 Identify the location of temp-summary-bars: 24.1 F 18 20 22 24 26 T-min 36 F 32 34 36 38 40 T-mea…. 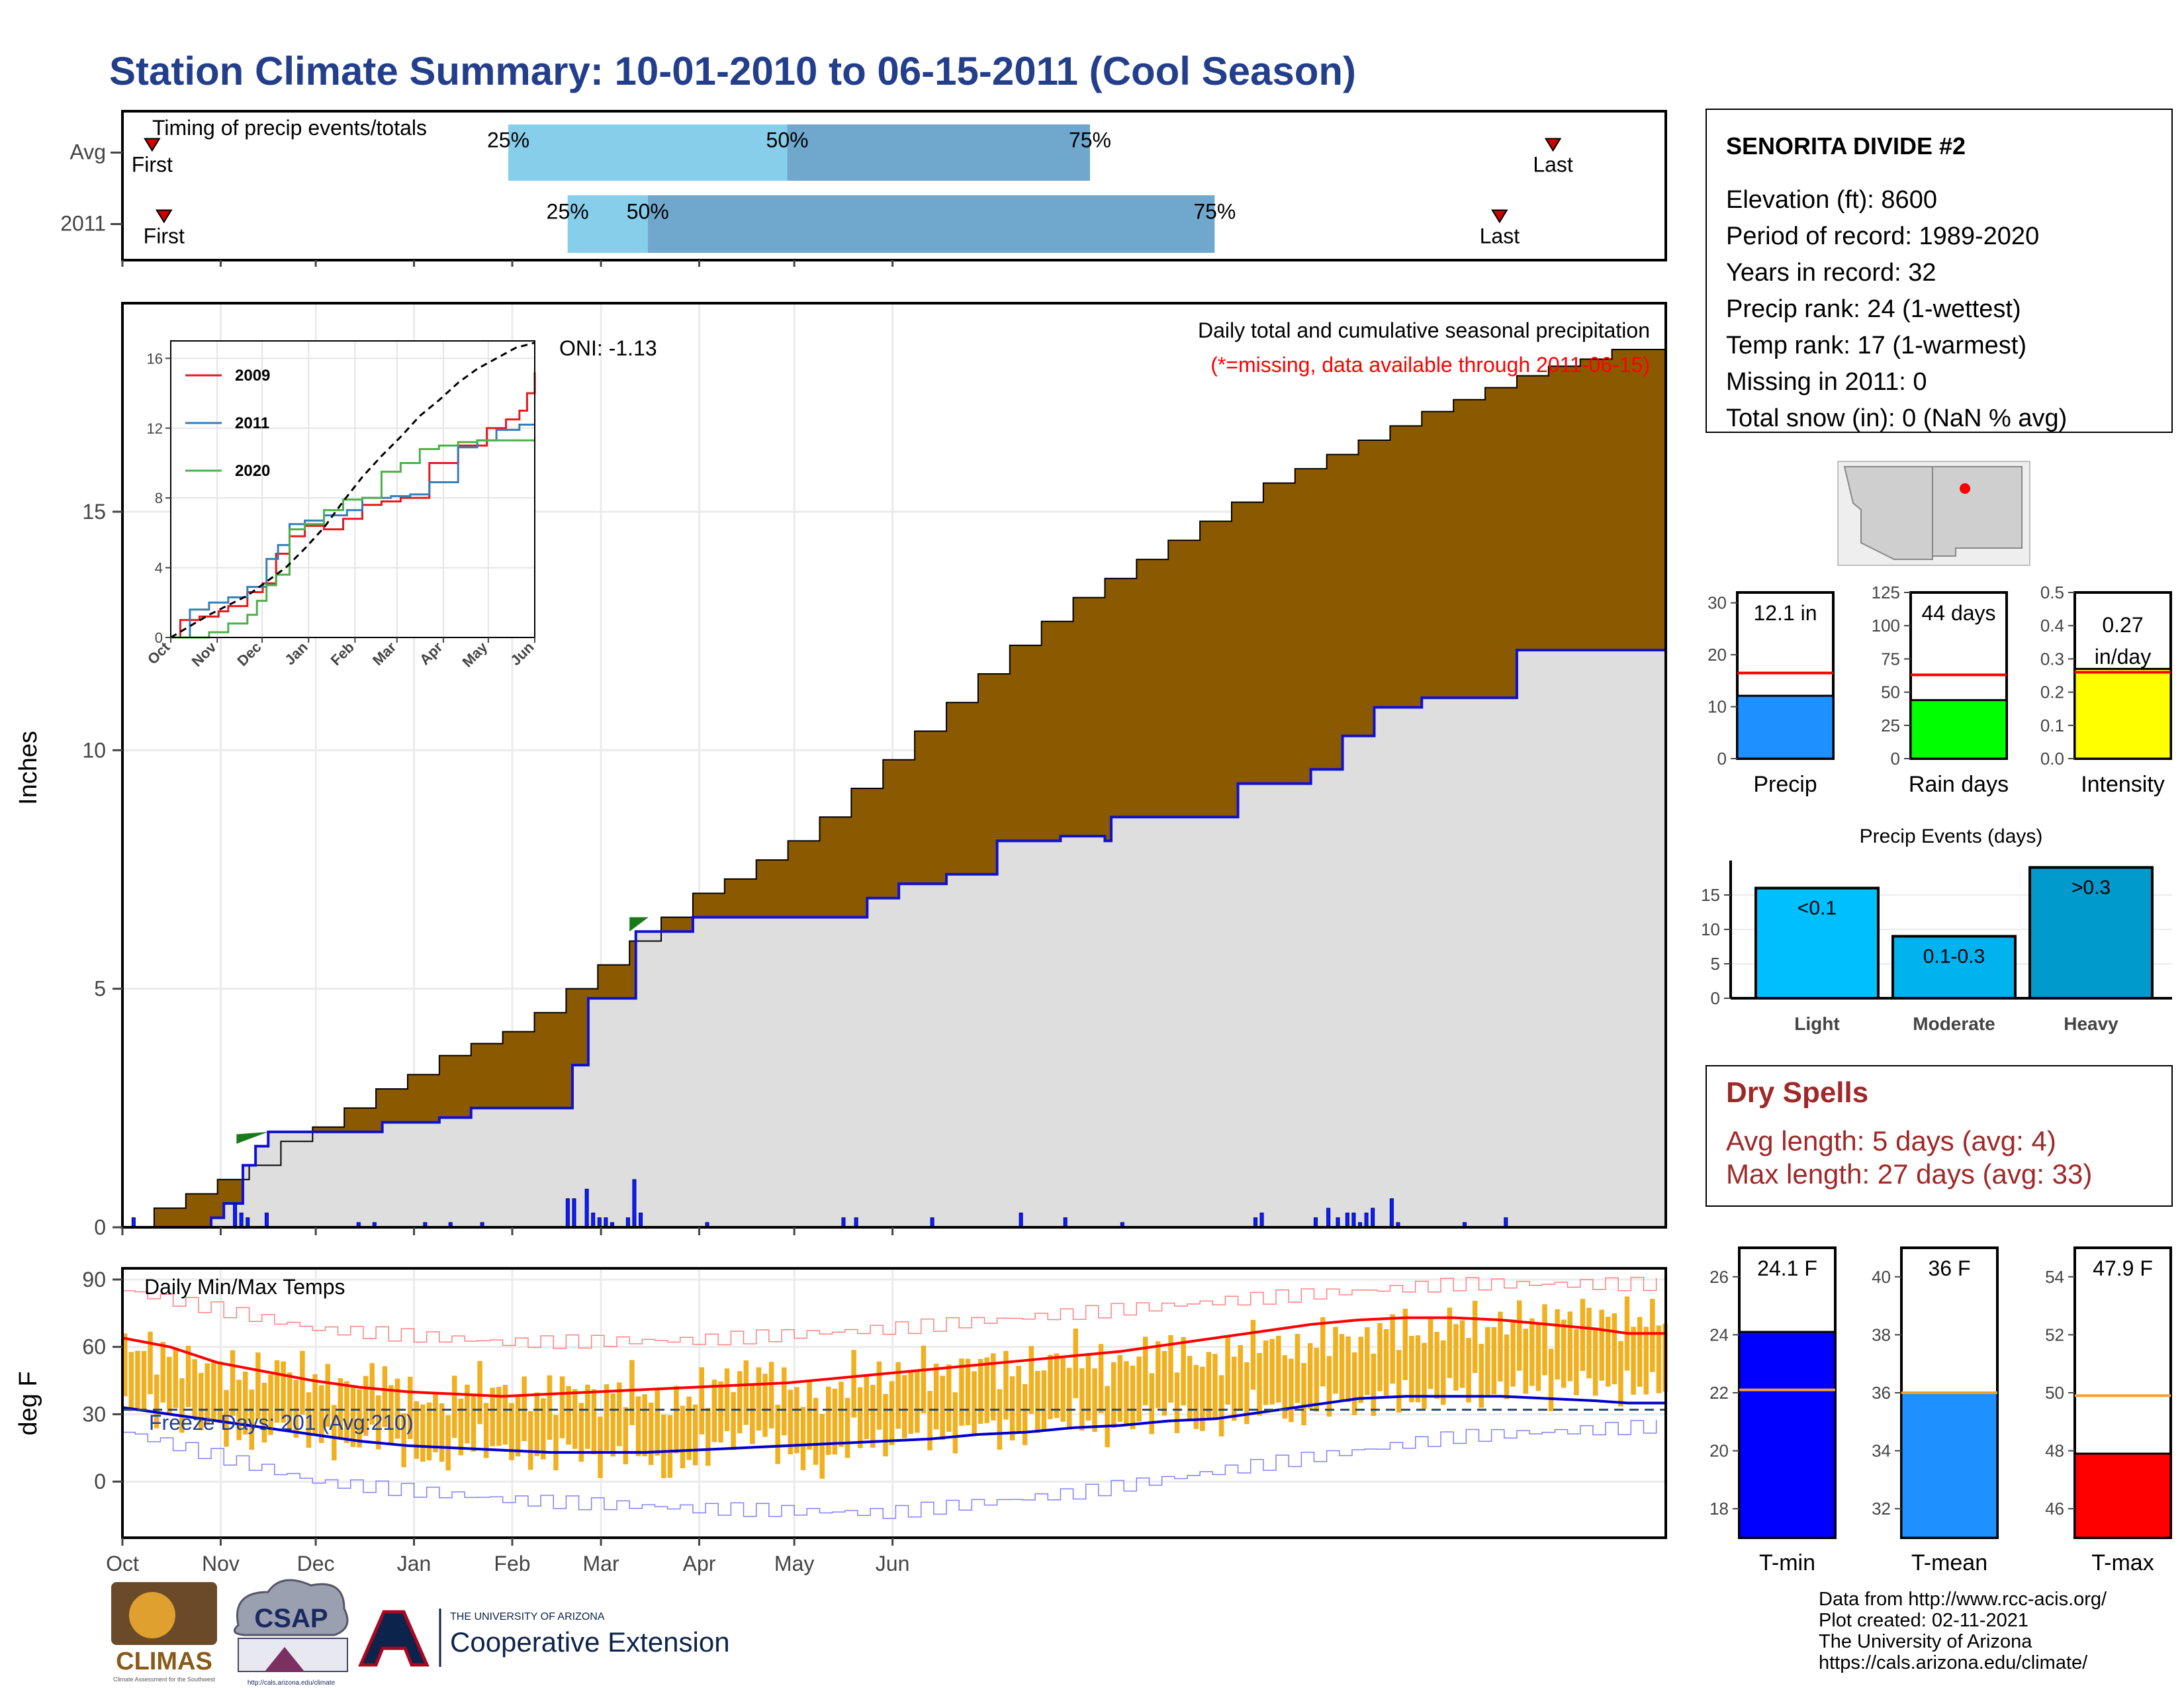
(1940, 1410).